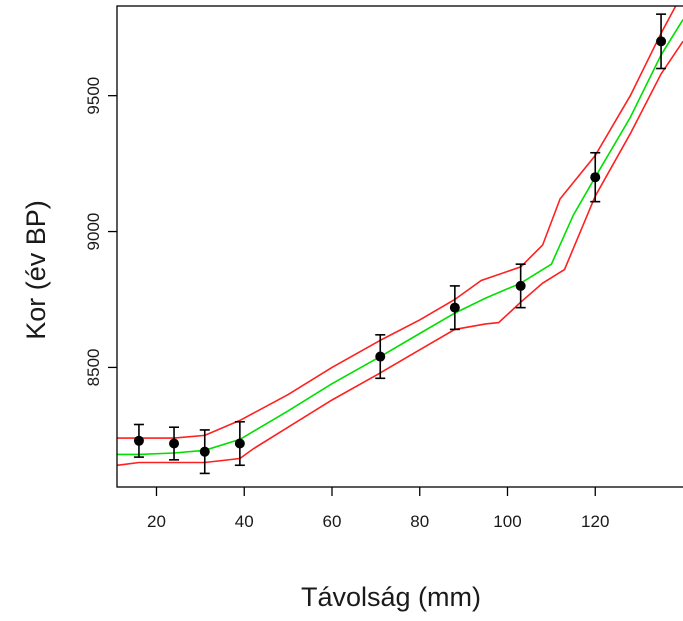 The height and width of the screenshot is (621, 683). Describe the element at coordinates (595, 521) in the screenshot. I see `x-tick-label: 120` at that location.